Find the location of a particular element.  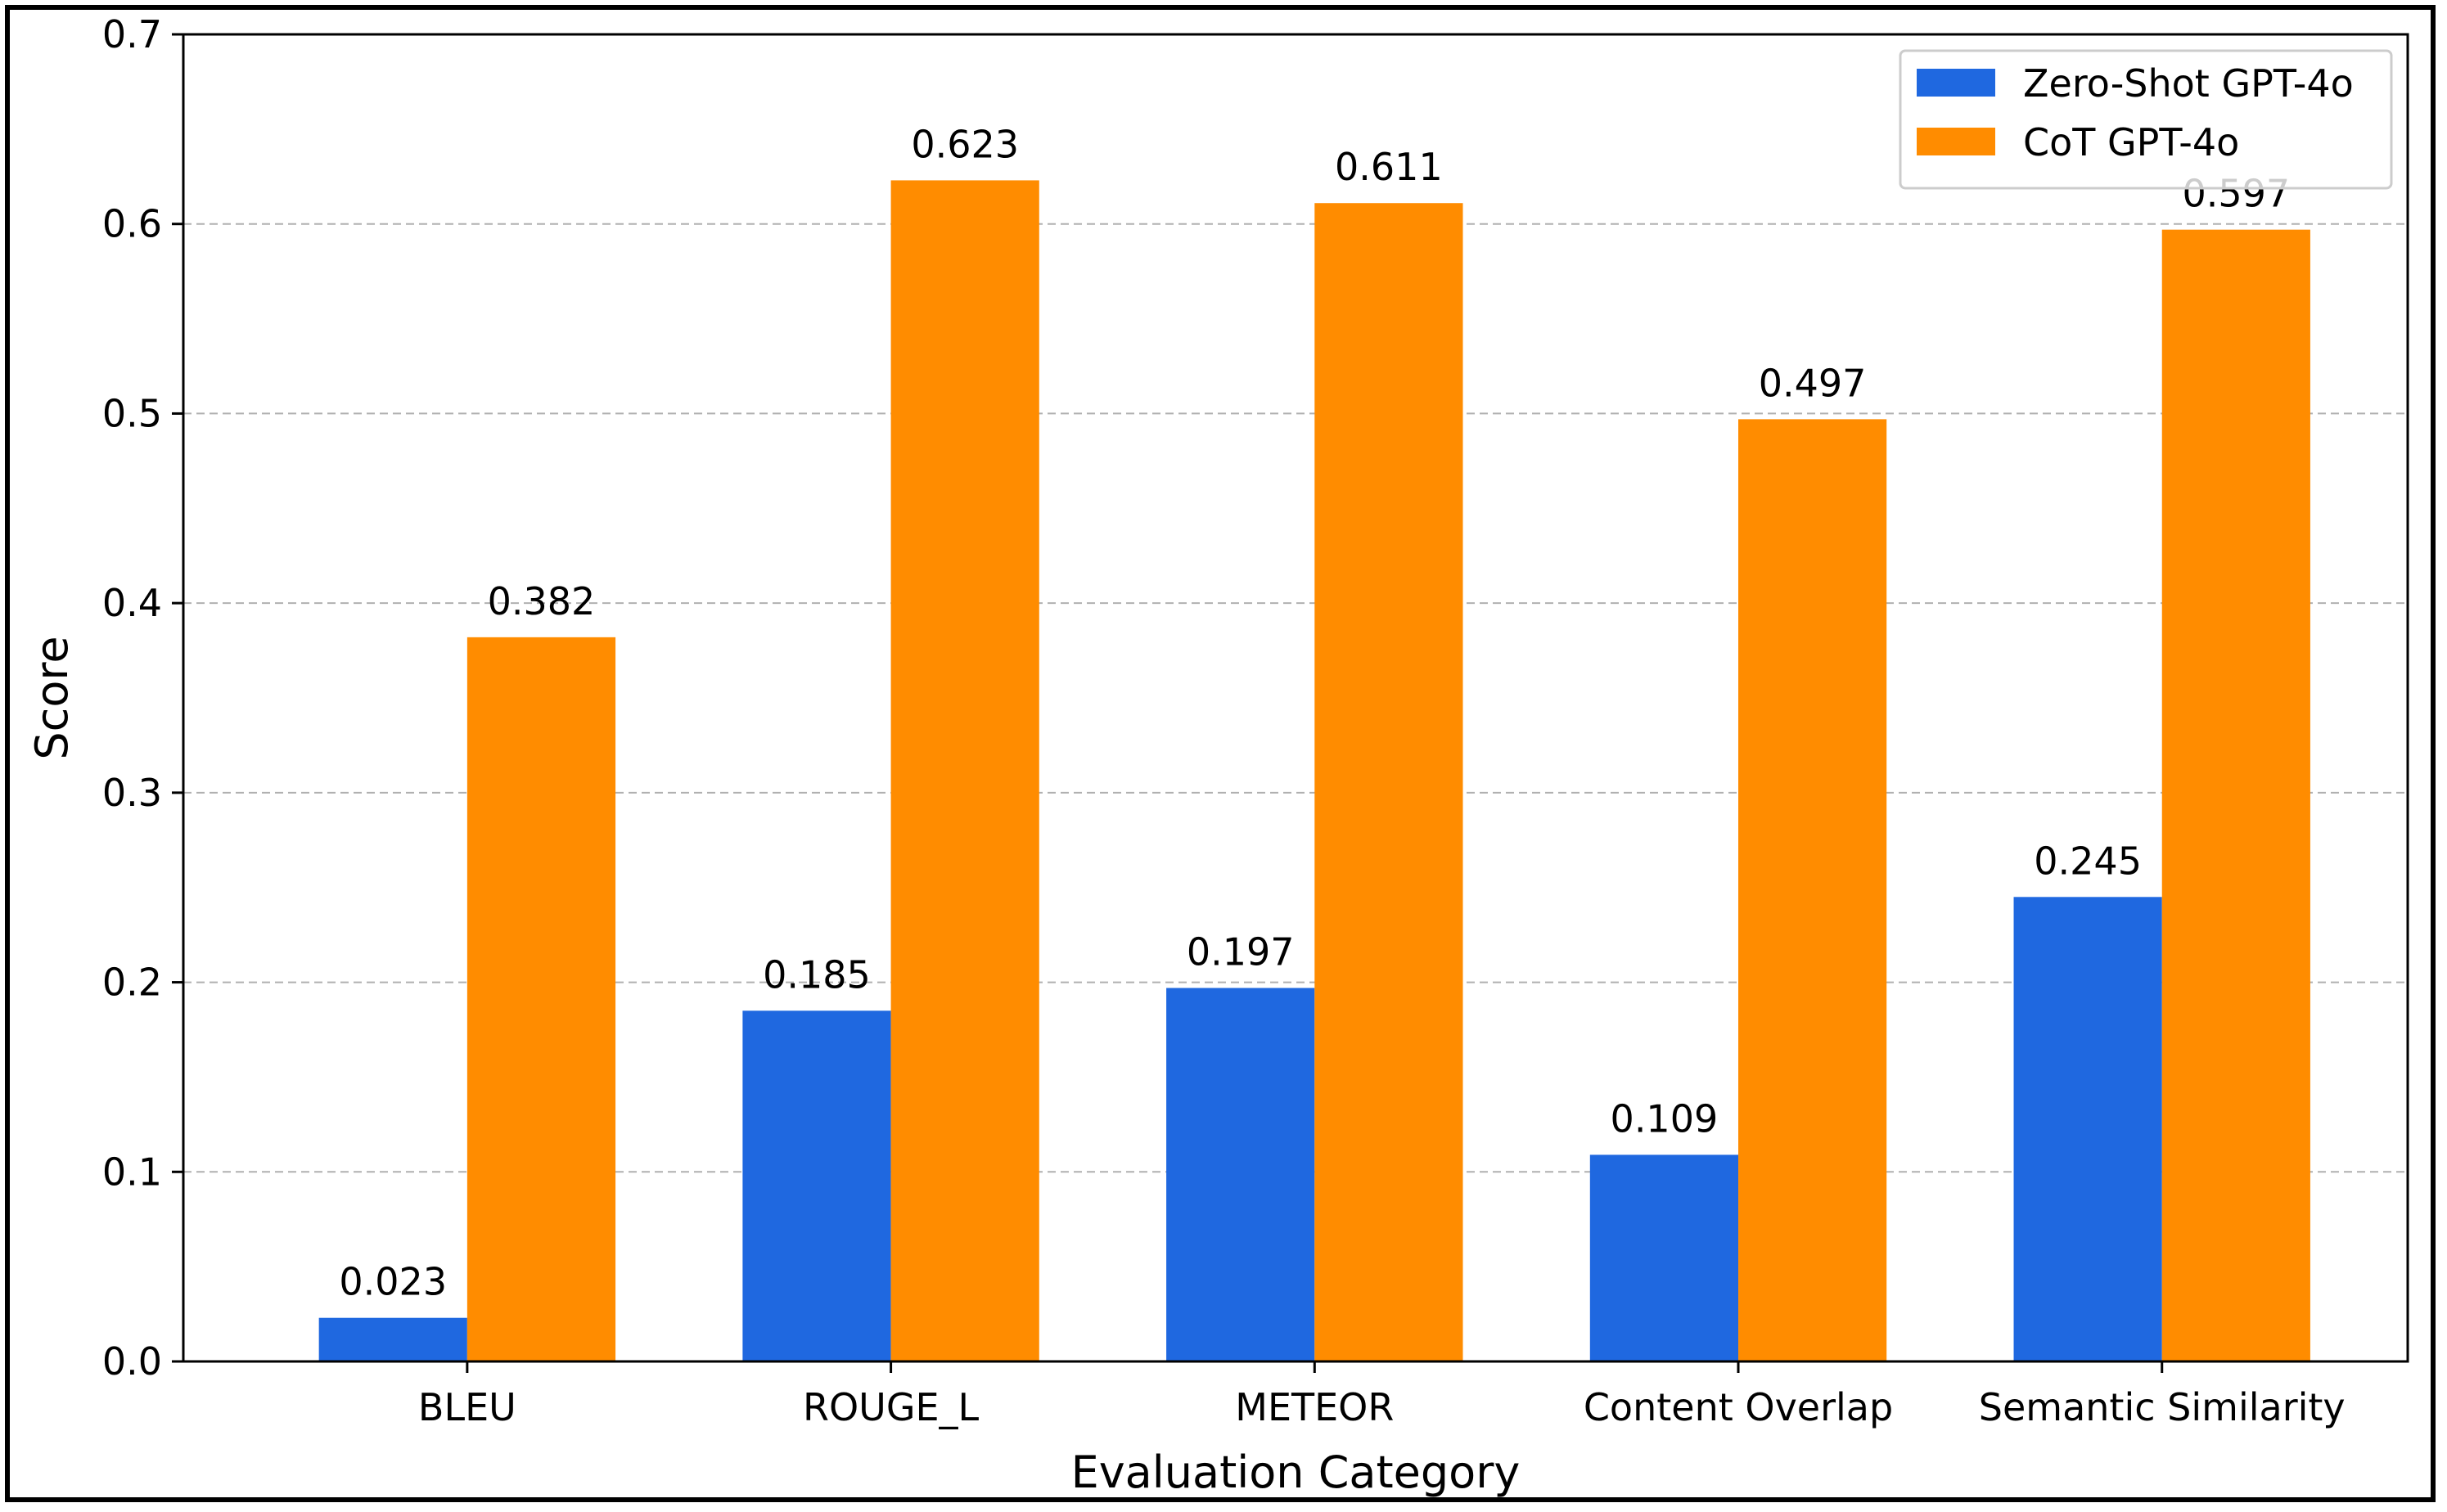

legend-swatch-zero-shot is located at coordinates (1956, 83).